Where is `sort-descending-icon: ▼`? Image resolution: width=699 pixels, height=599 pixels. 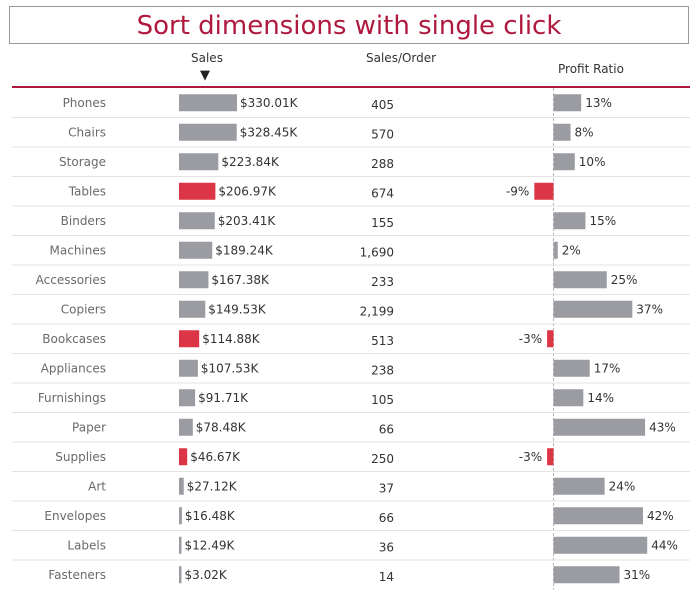
sort-descending-icon: ▼ is located at coordinates (205, 75).